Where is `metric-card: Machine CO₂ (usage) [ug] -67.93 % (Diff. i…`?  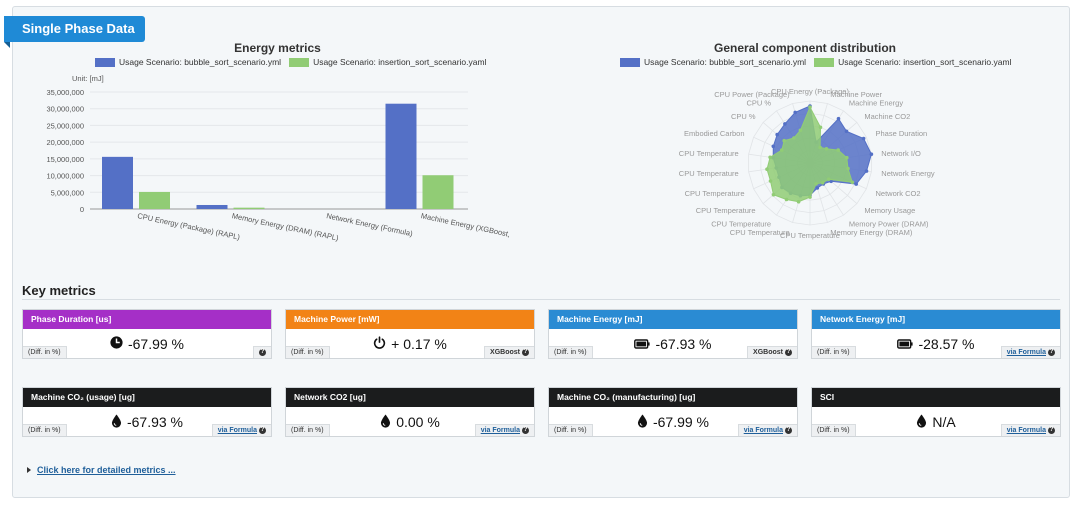
metric-card: Machine CO₂ (usage) [ug] -67.93 % (Diff. i… is located at coordinates (147, 412).